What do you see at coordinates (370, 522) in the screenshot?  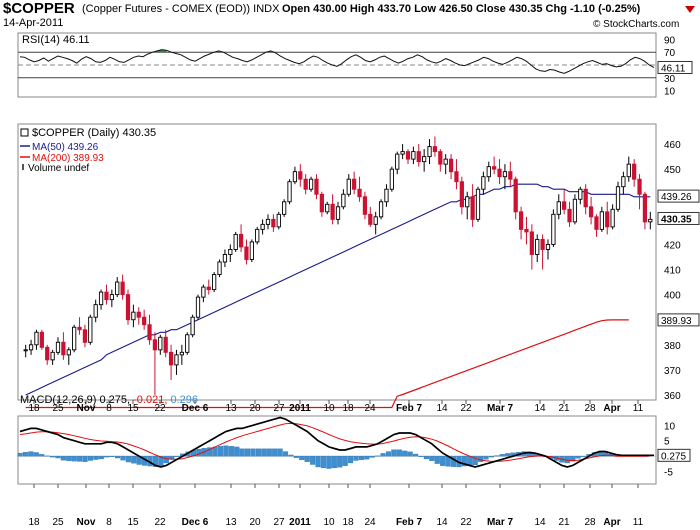 I see `x-tick-label: 24` at bounding box center [370, 522].